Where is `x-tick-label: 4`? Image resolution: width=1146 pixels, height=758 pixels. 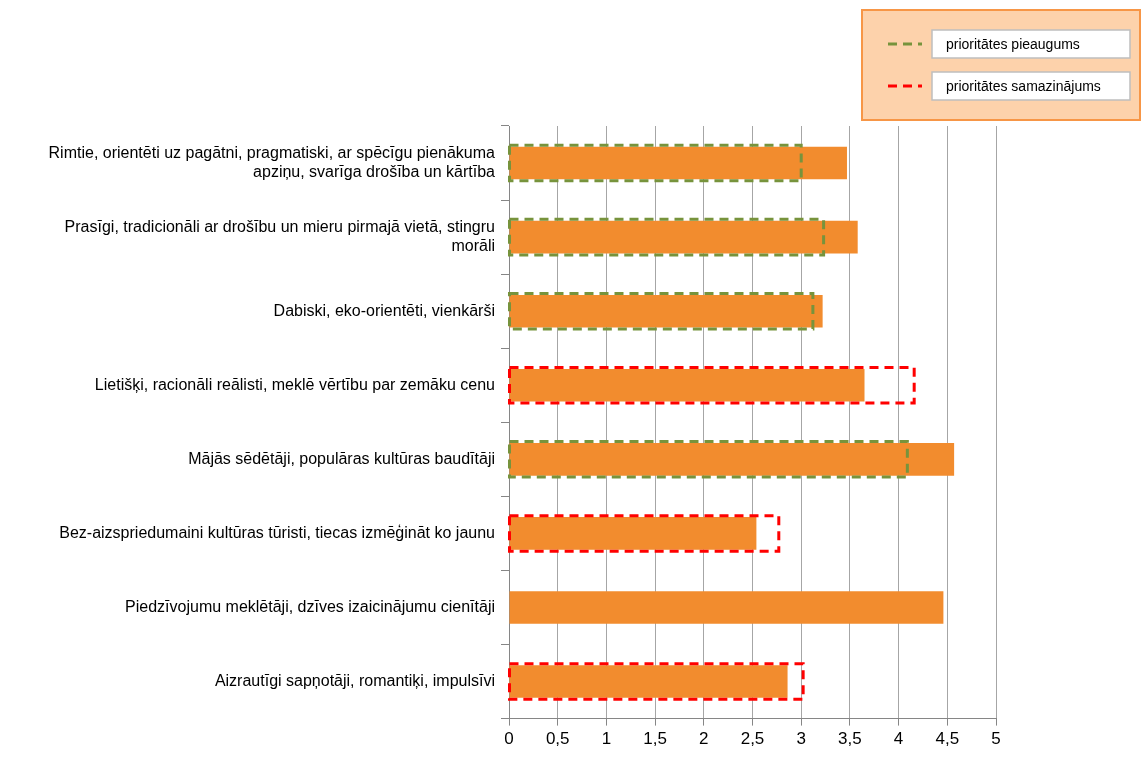 x-tick-label: 4 is located at coordinates (898, 739).